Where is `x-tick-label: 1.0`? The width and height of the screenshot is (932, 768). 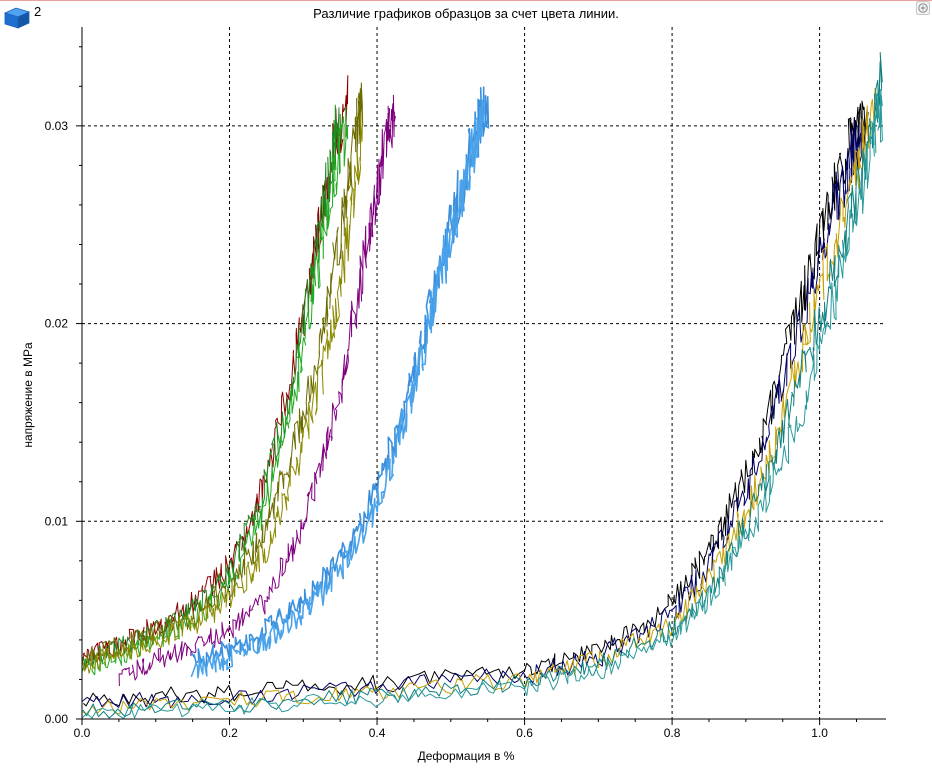 x-tick-label: 1.0 is located at coordinates (819, 733).